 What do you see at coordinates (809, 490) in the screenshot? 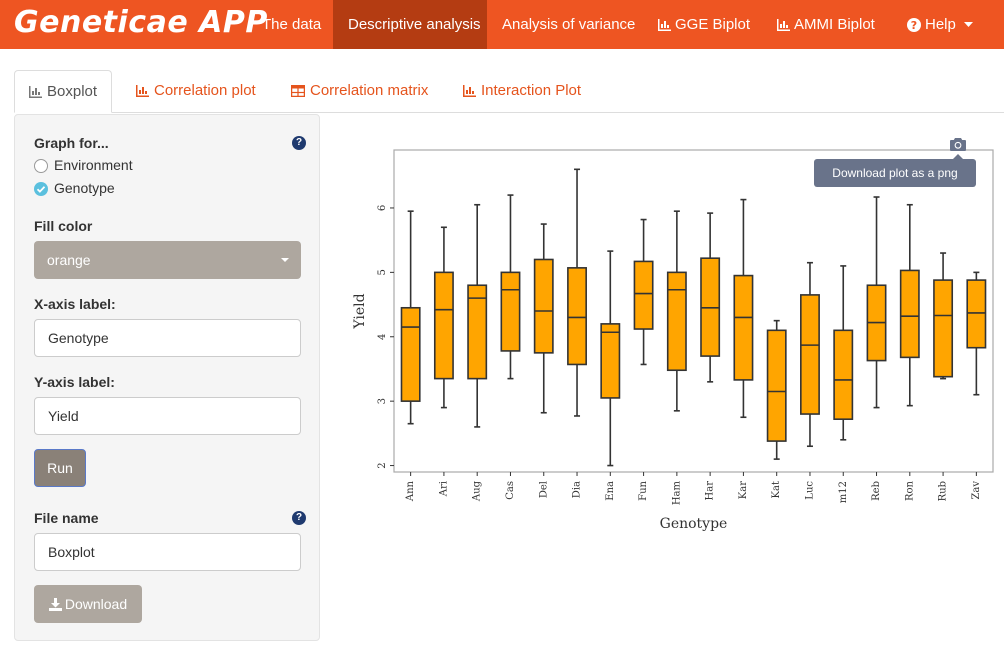
I see `x-tick-label: Luc` at bounding box center [809, 490].